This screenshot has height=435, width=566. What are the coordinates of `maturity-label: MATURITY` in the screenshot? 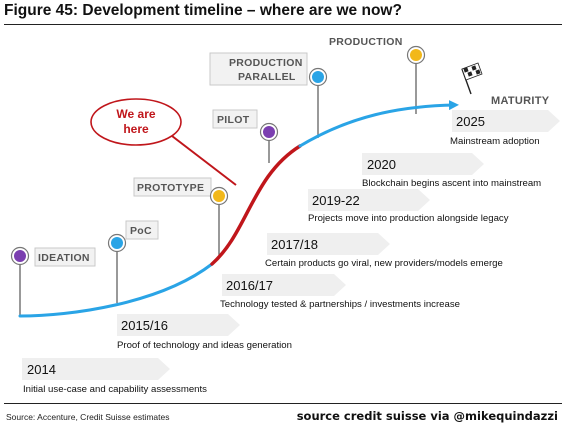 It's located at (520, 101).